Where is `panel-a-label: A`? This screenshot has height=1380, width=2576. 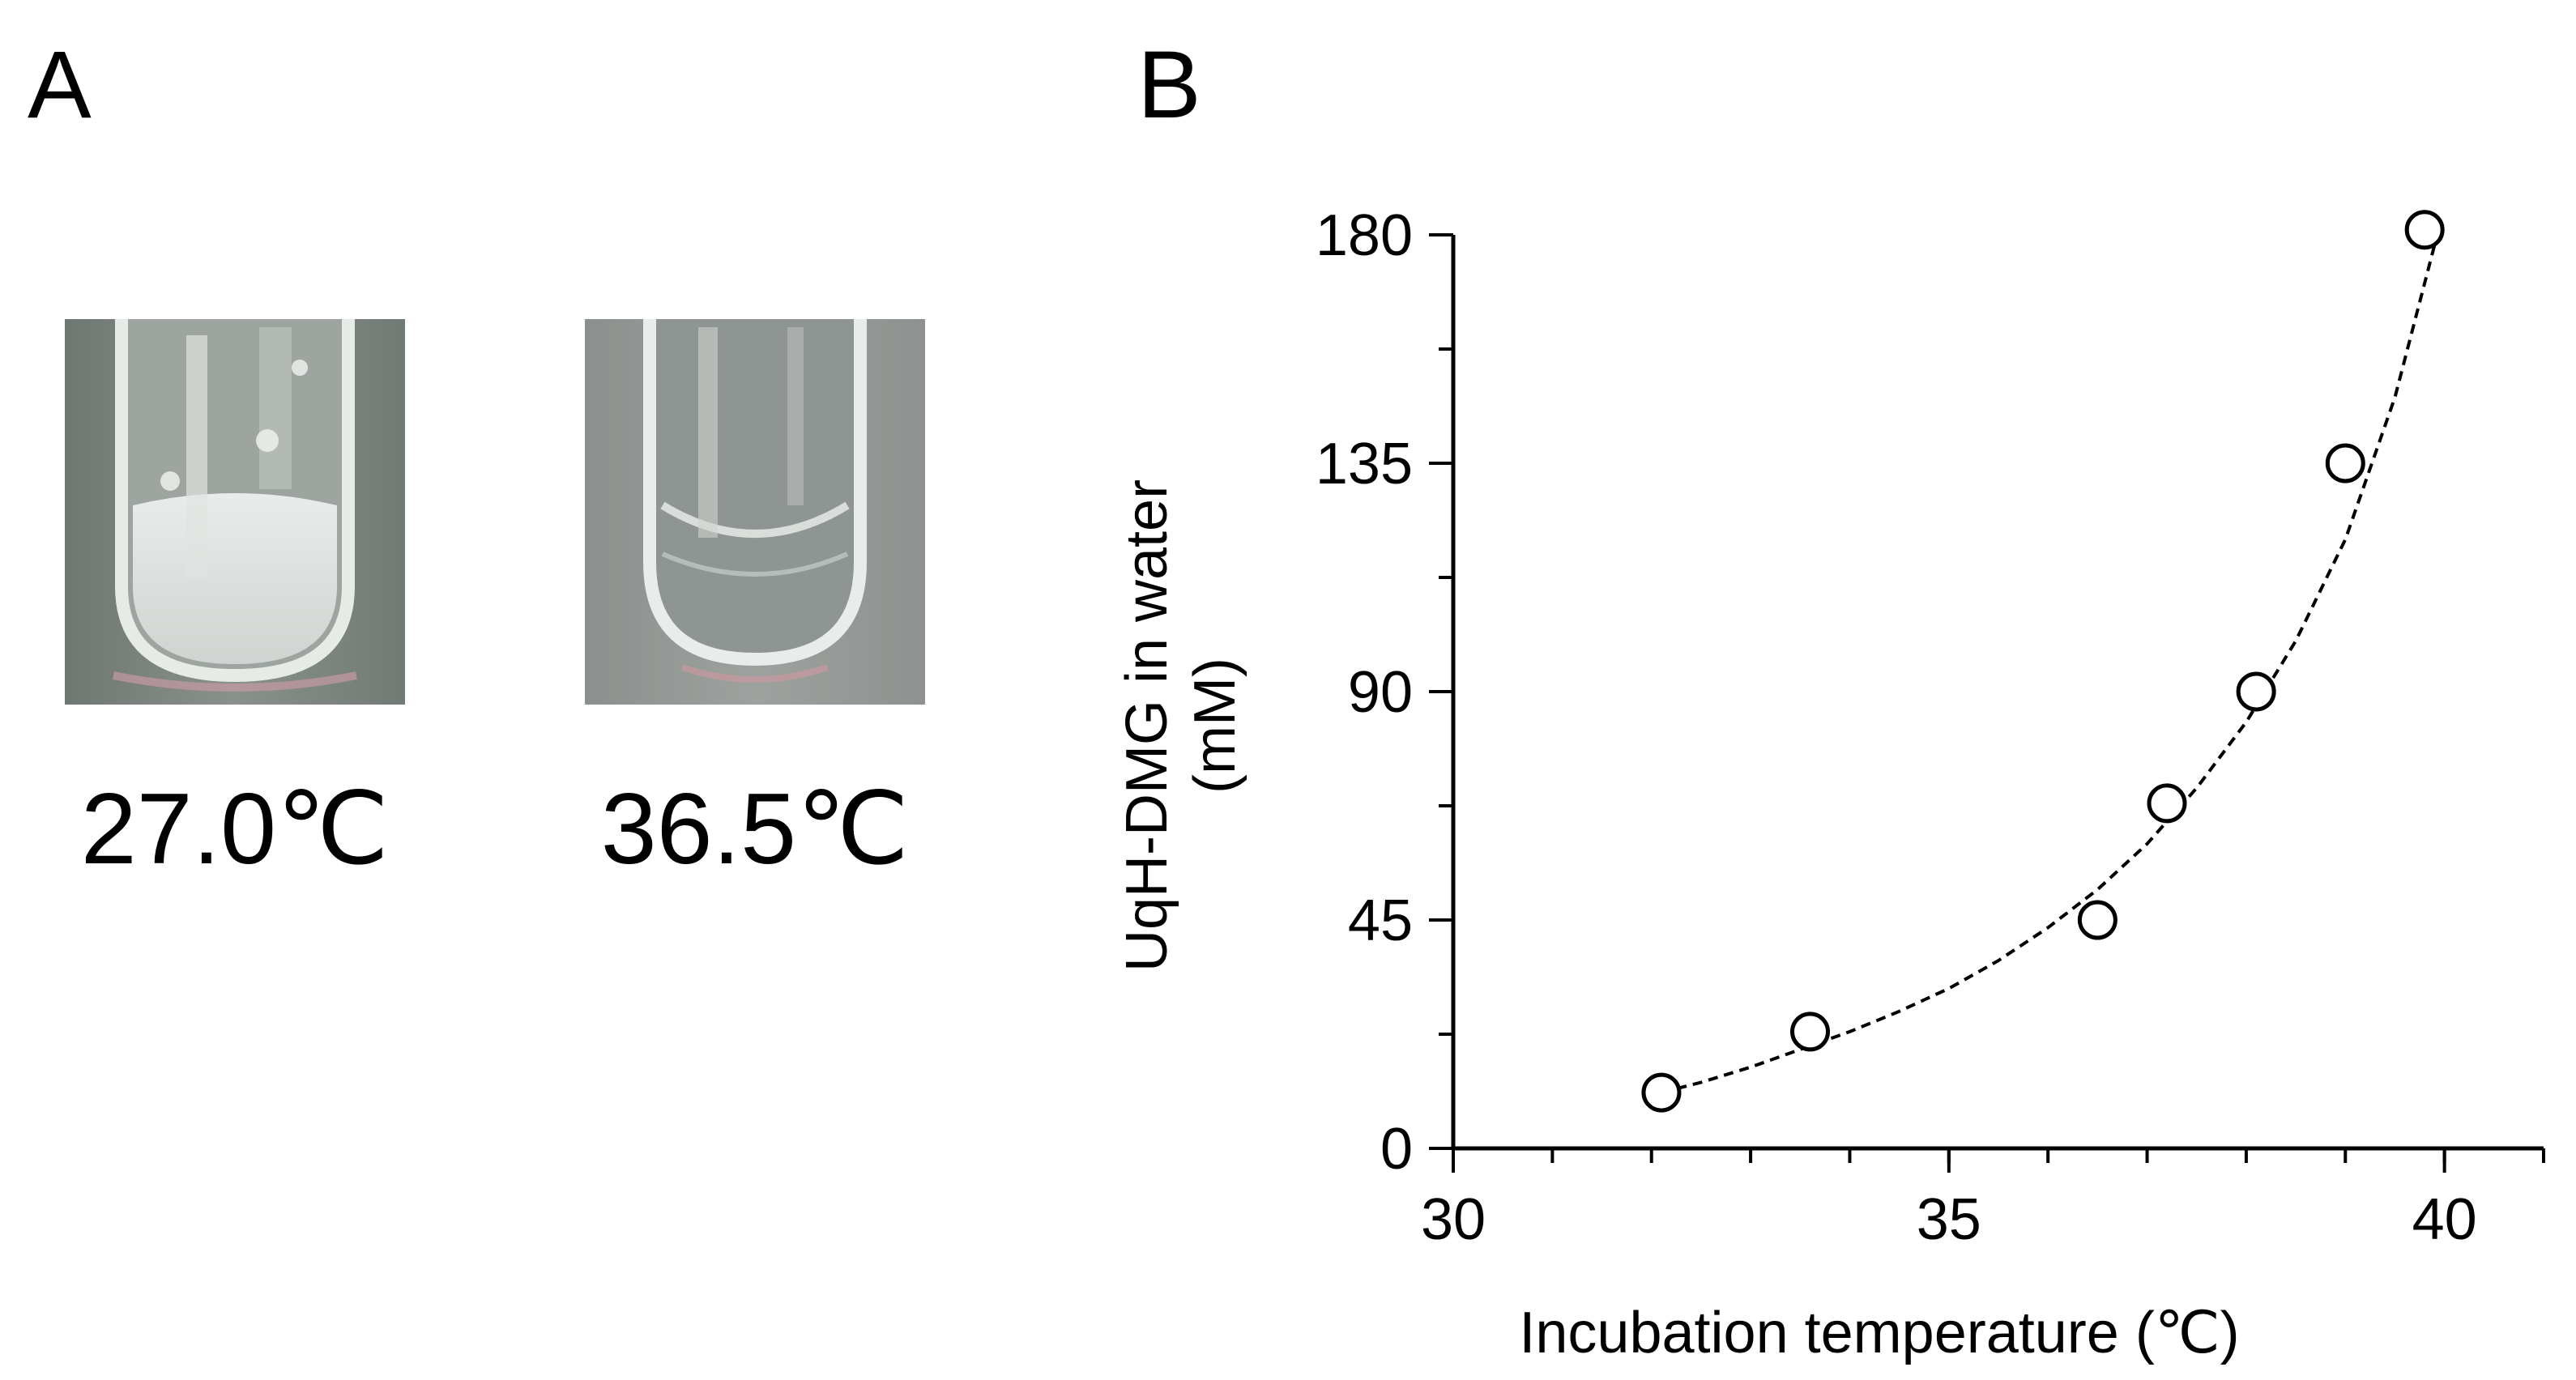 panel-a-label: A is located at coordinates (60, 85).